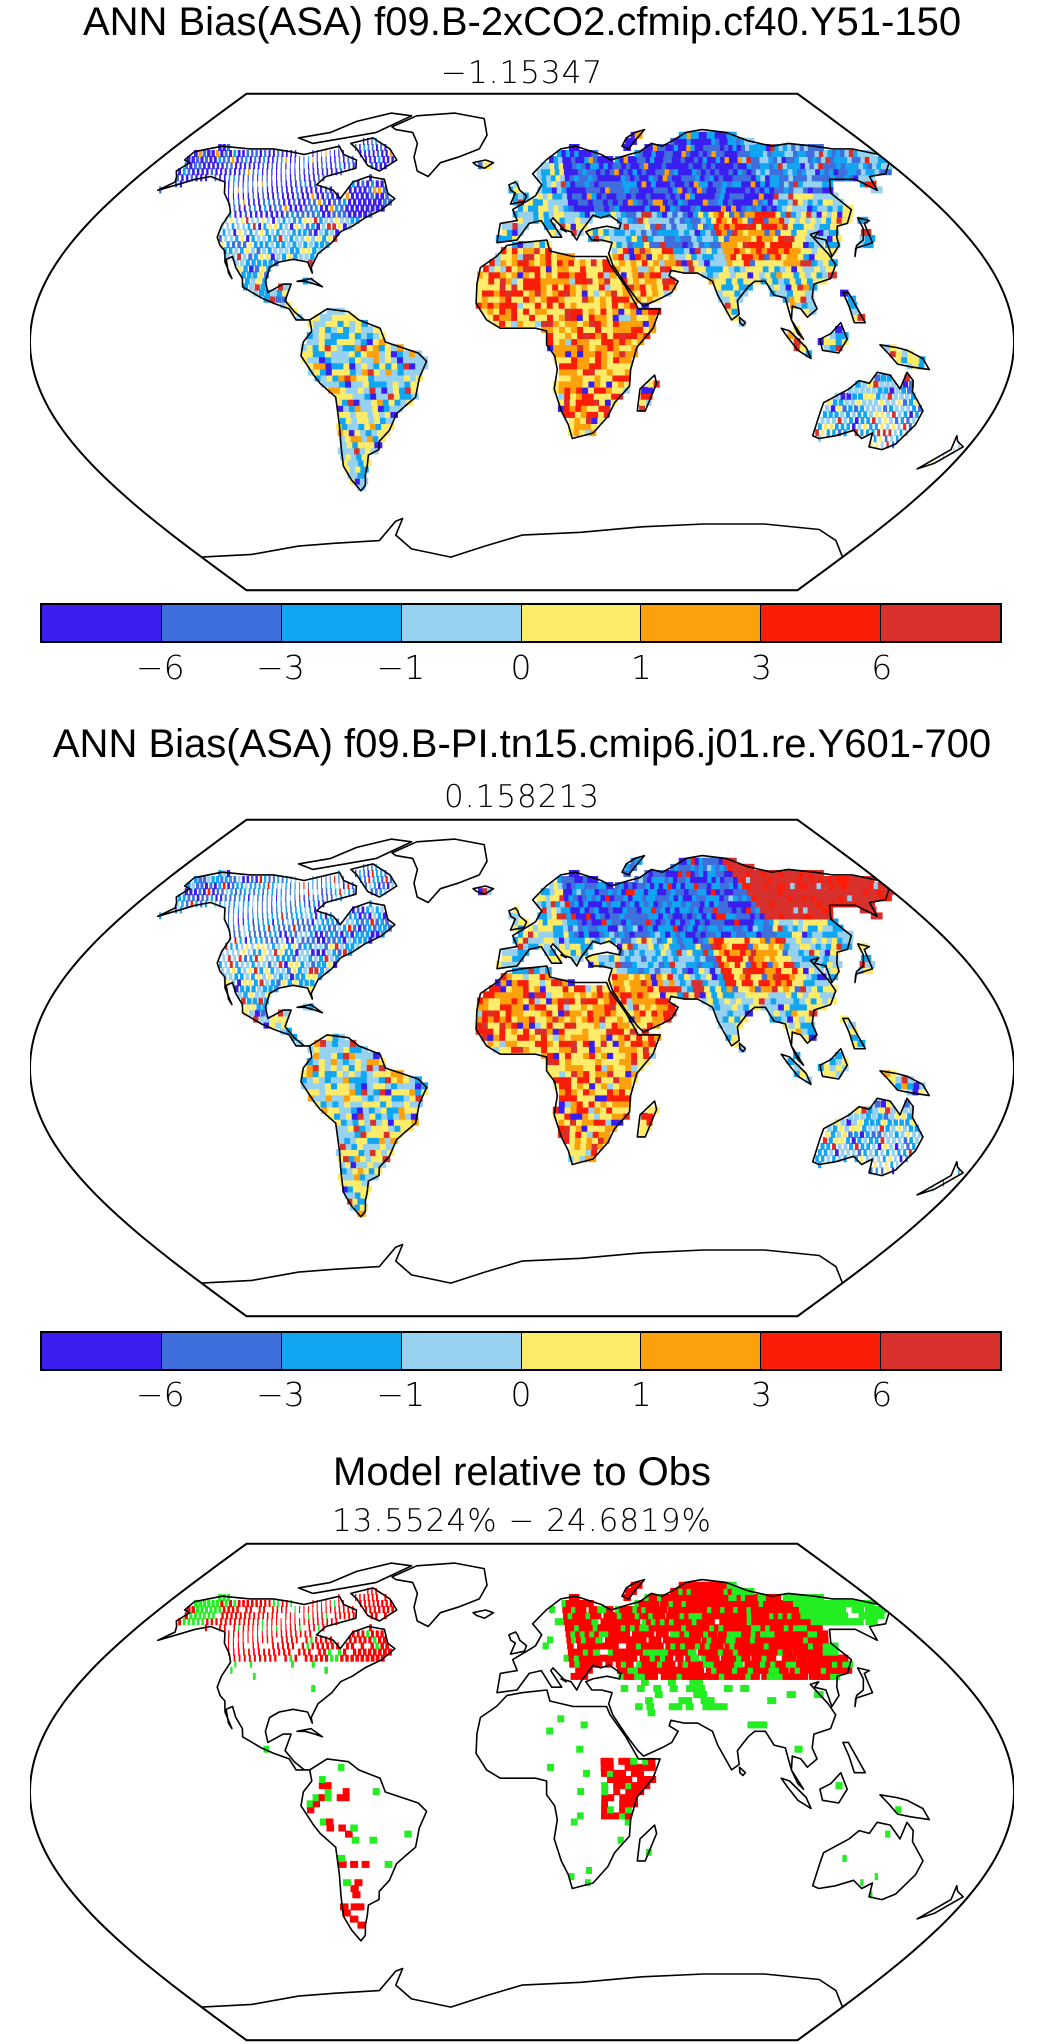 This screenshot has height=2044, width=1044. What do you see at coordinates (559, 1037) in the screenshot?
I see `panel2-field` at bounding box center [559, 1037].